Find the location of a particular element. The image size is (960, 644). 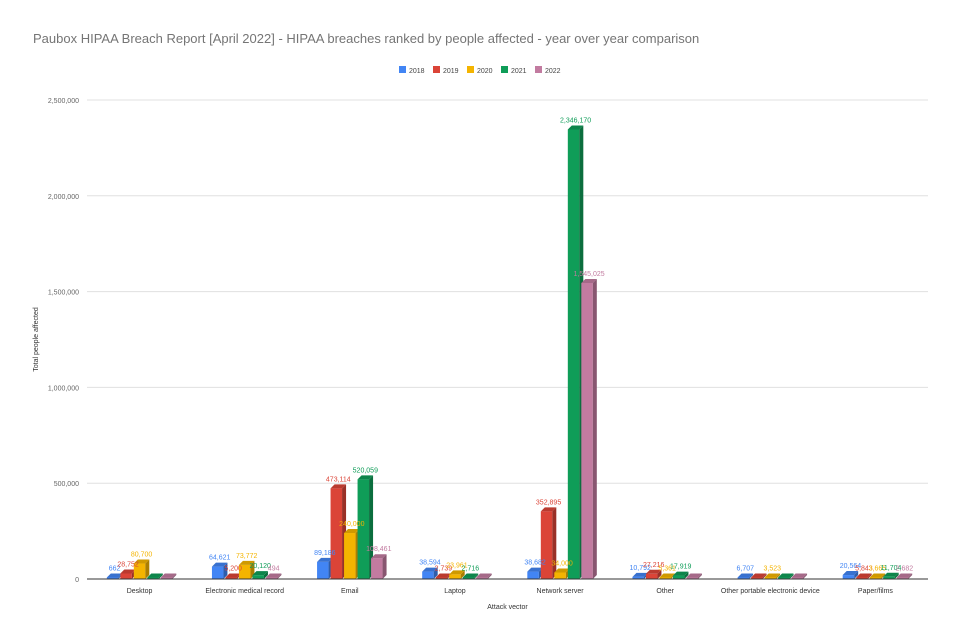

legend-swatch-2022 is located at coordinates (538, 69).